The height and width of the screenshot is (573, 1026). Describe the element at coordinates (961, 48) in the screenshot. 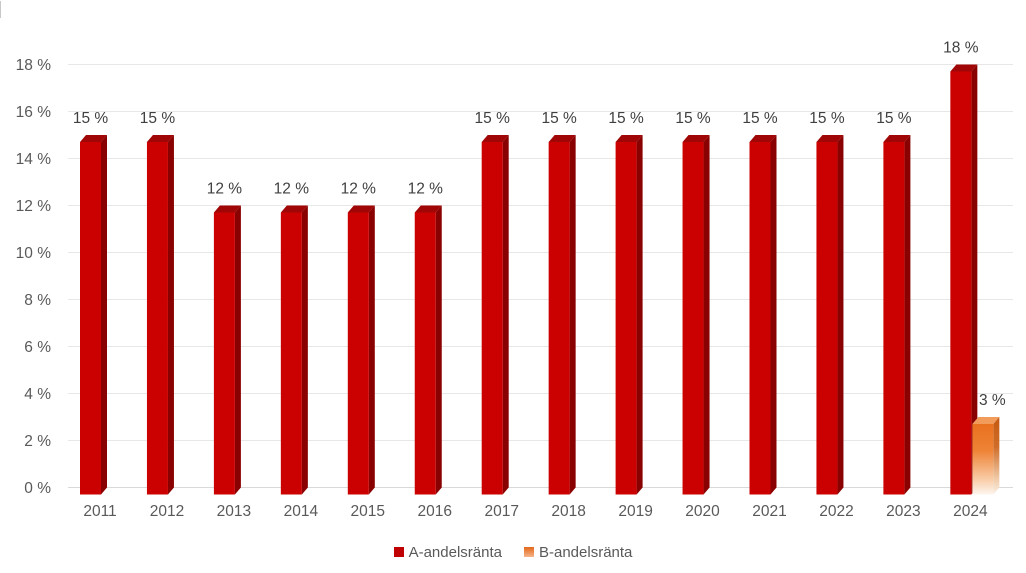

I see `data-label: 18 %` at that location.